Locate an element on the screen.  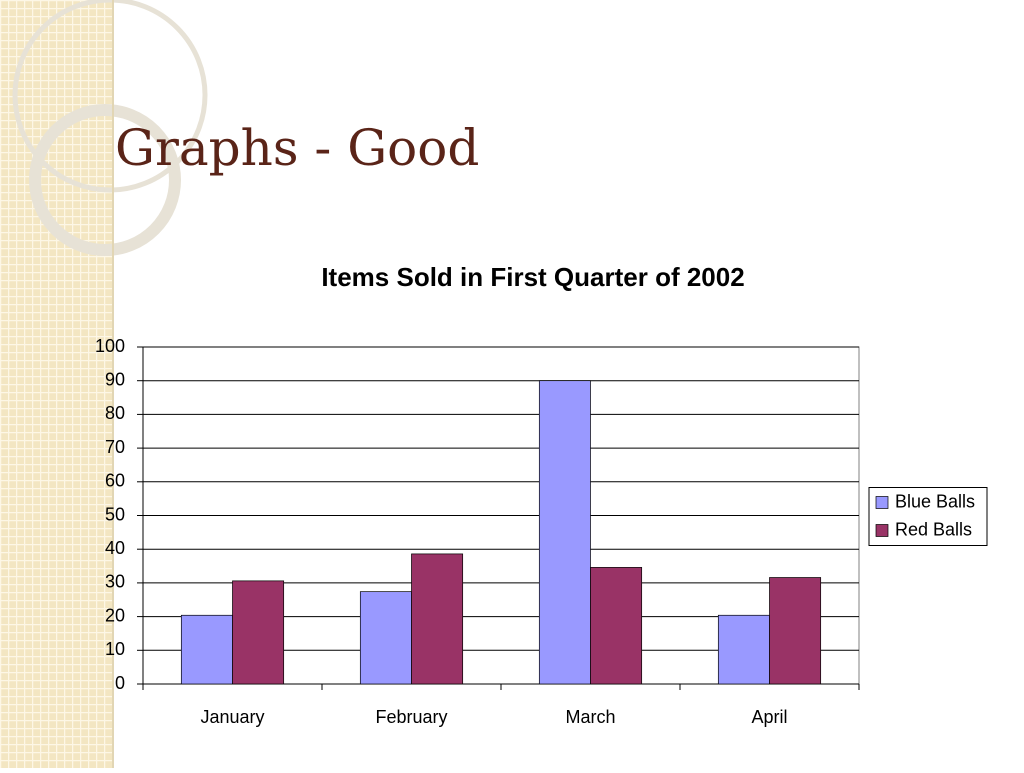
y-tick-label: 0 is located at coordinates (120, 683).